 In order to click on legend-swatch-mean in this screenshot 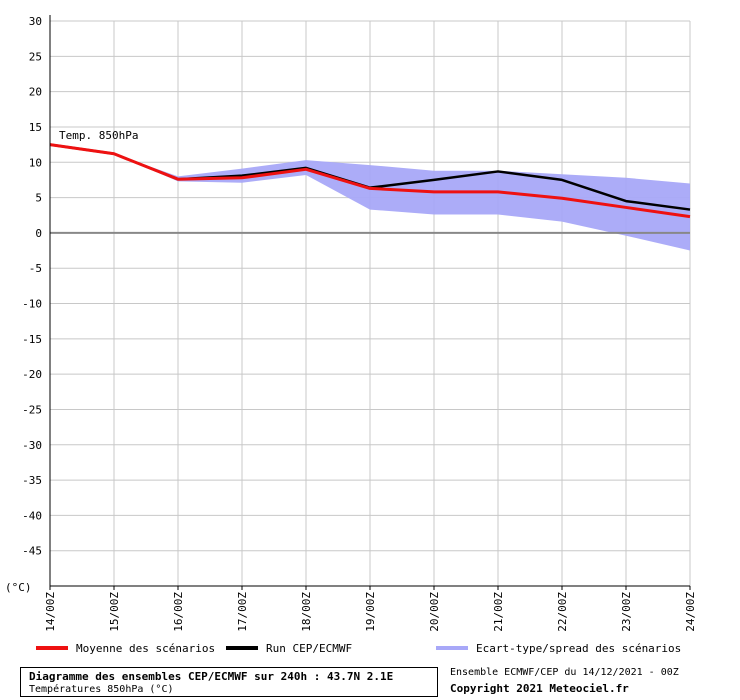, I will do `click(52, 648)`.